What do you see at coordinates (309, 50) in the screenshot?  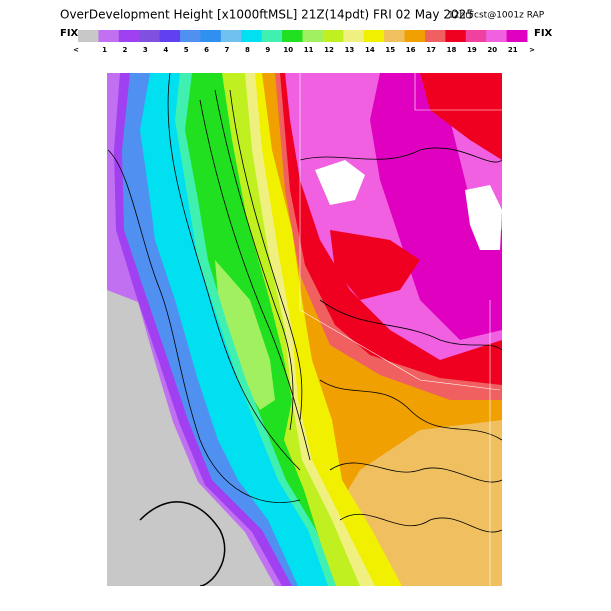 I see `colorbar-label: 11` at bounding box center [309, 50].